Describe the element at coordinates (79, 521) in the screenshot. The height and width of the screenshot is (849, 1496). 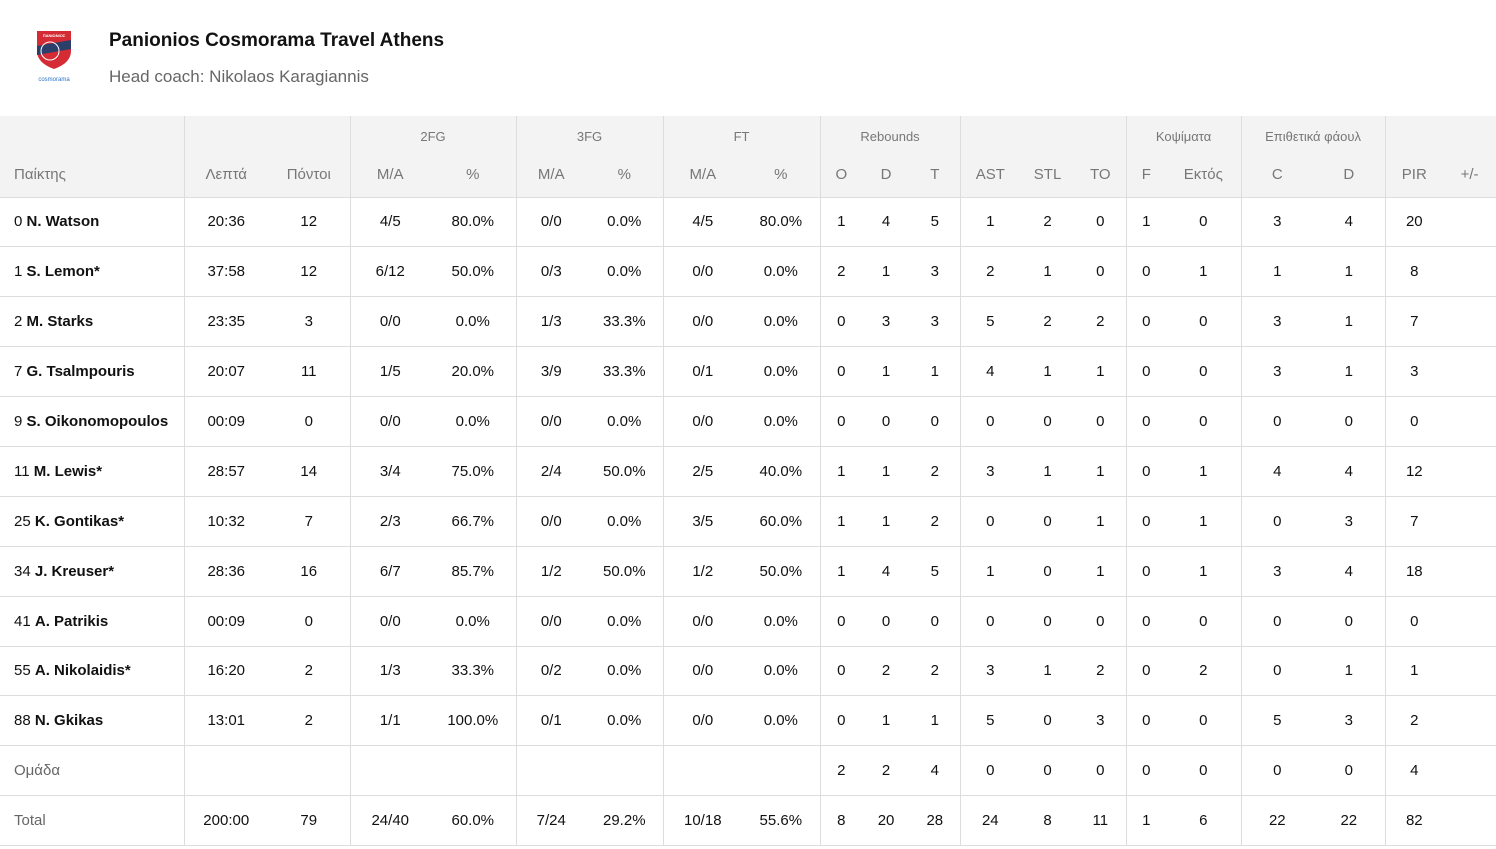
I see `player-name: K. Gontikas*` at that location.